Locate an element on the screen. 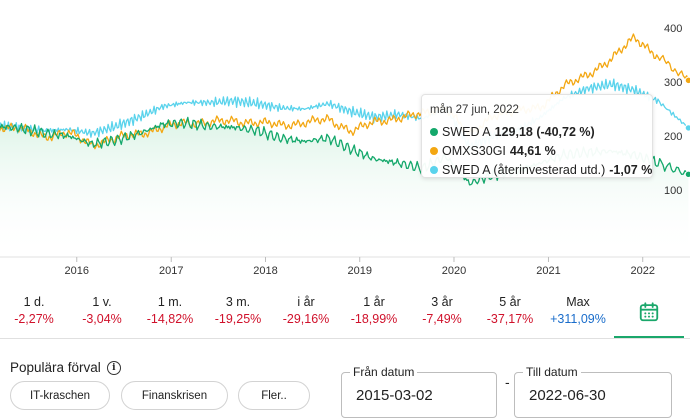 The height and width of the screenshot is (419, 690). tooltip-series-name: OMXS30GI is located at coordinates (474, 150).